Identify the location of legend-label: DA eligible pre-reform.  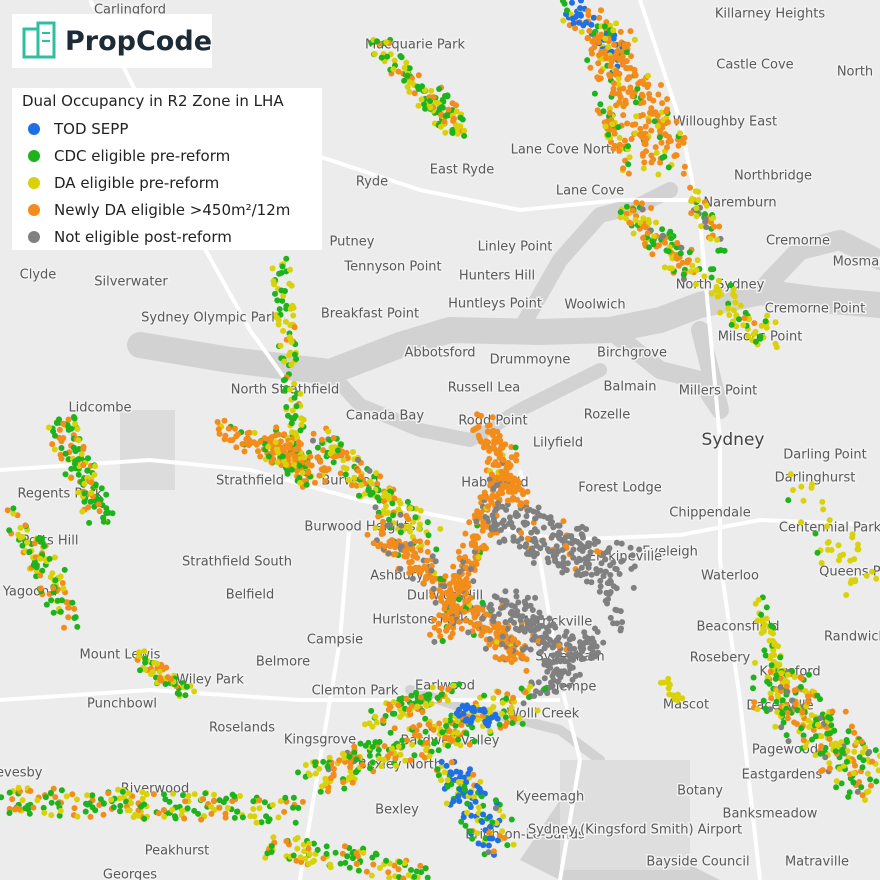
(137, 182).